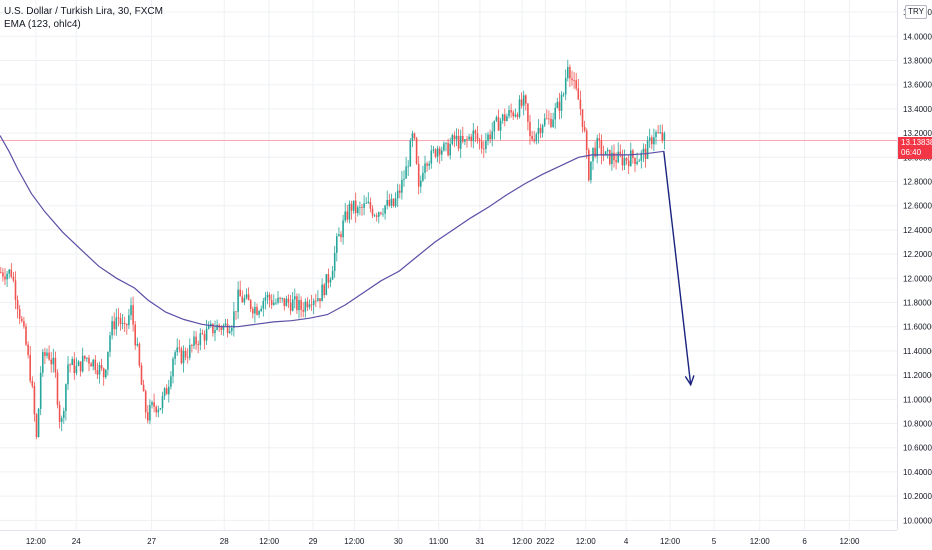 The height and width of the screenshot is (550, 932). Describe the element at coordinates (917, 36) in the screenshot. I see `price-tick-label: 14.00000` at that location.